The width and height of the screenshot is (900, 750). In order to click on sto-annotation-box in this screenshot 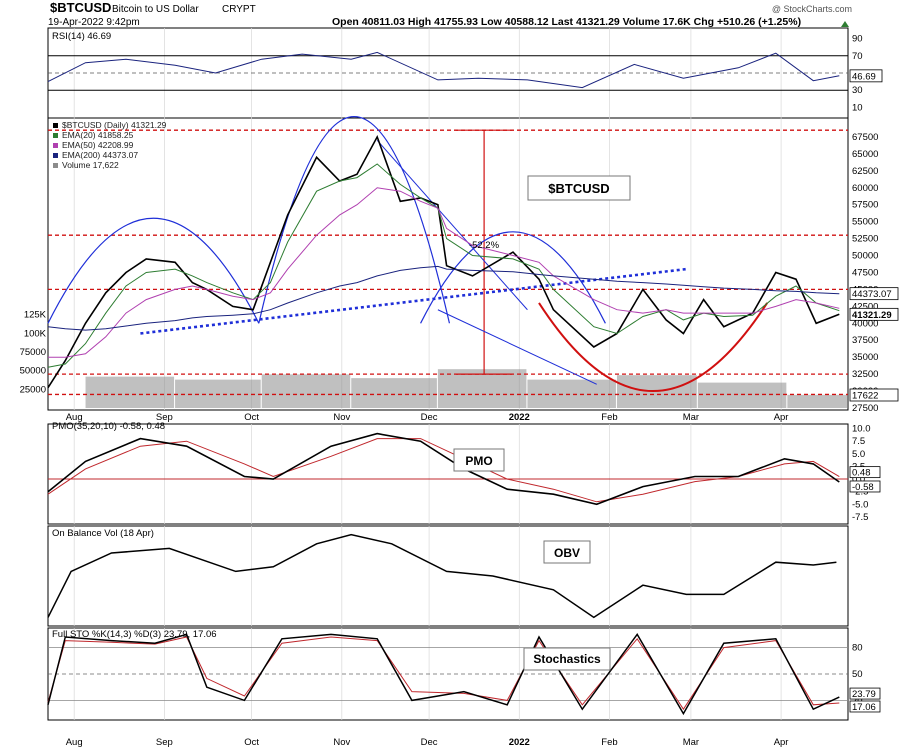, I will do `click(567, 659)`.